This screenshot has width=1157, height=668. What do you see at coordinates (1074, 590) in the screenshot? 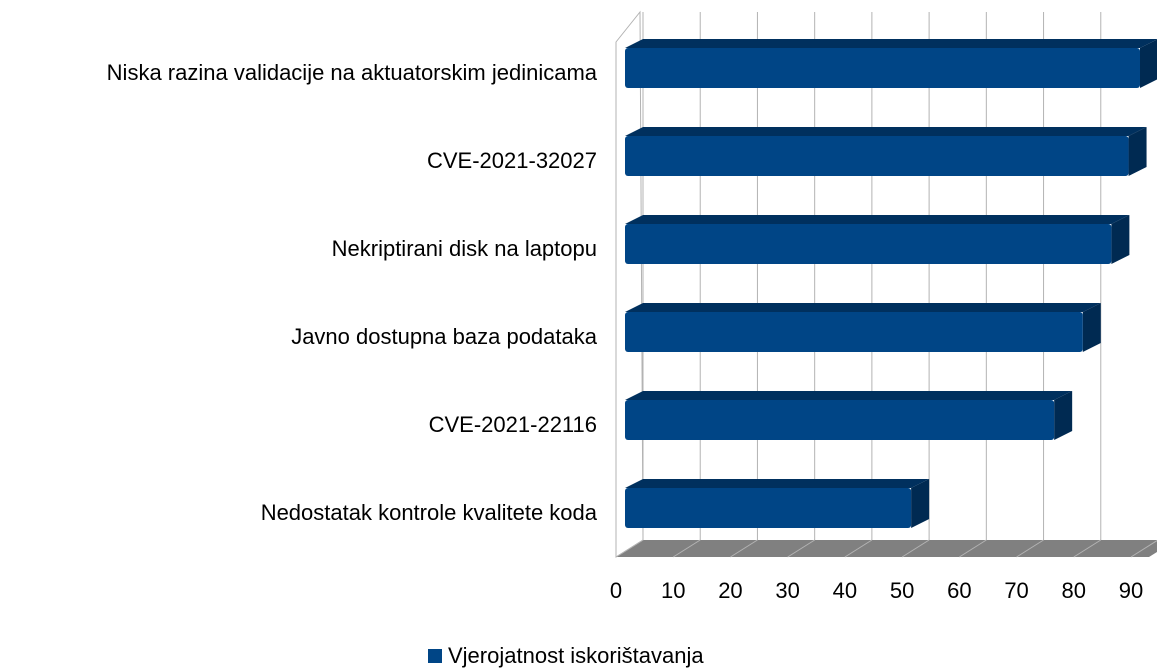
I see `x-tick-label: 80` at bounding box center [1074, 590].